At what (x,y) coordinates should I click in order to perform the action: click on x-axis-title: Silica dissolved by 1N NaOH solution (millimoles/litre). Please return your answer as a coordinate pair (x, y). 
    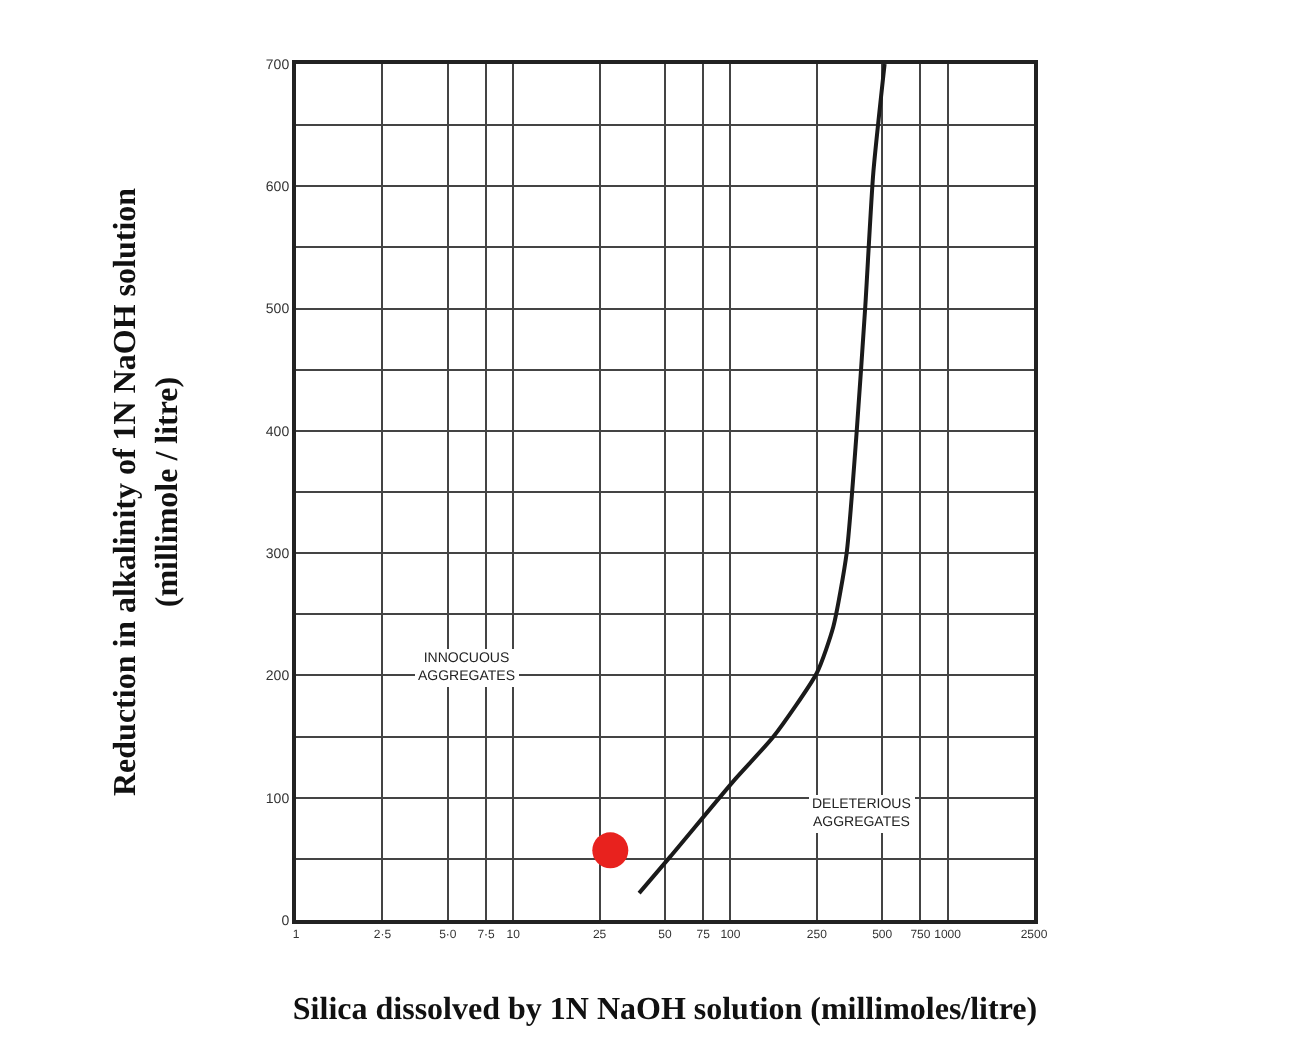
    Looking at the image, I should click on (665, 1009).